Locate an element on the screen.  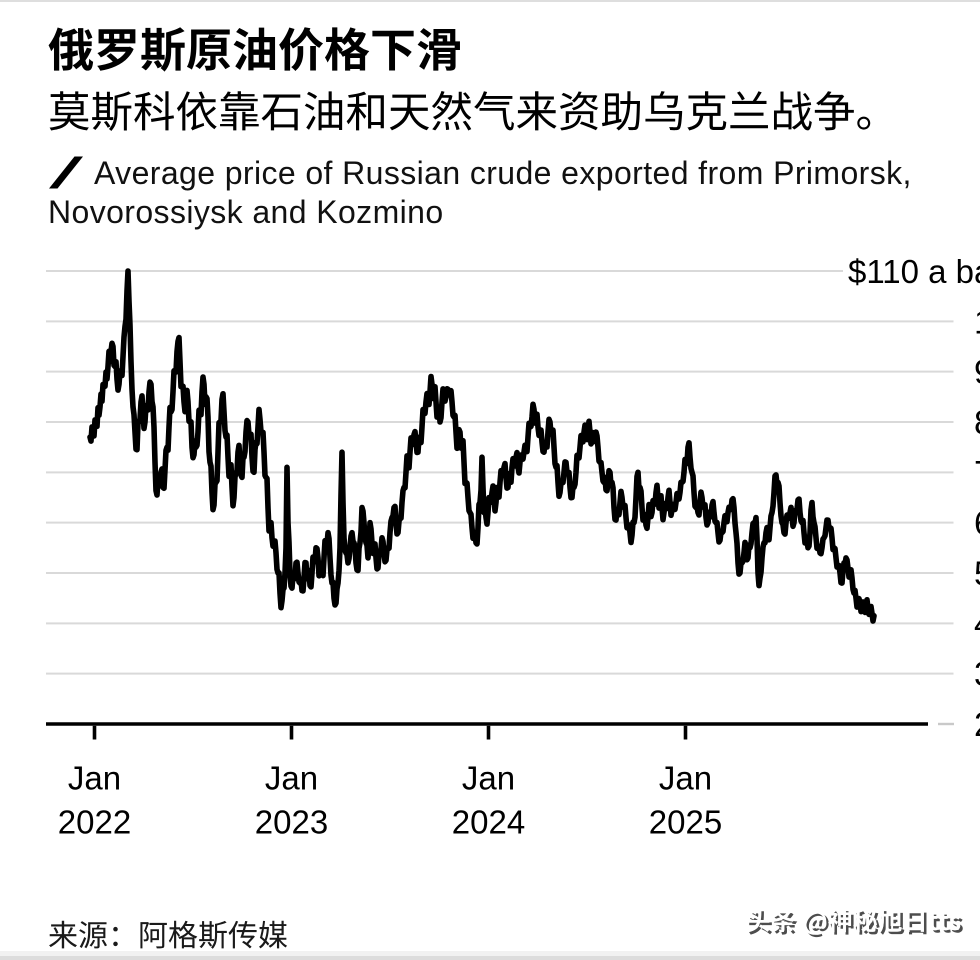
top-divider is located at coordinates (490, 1).